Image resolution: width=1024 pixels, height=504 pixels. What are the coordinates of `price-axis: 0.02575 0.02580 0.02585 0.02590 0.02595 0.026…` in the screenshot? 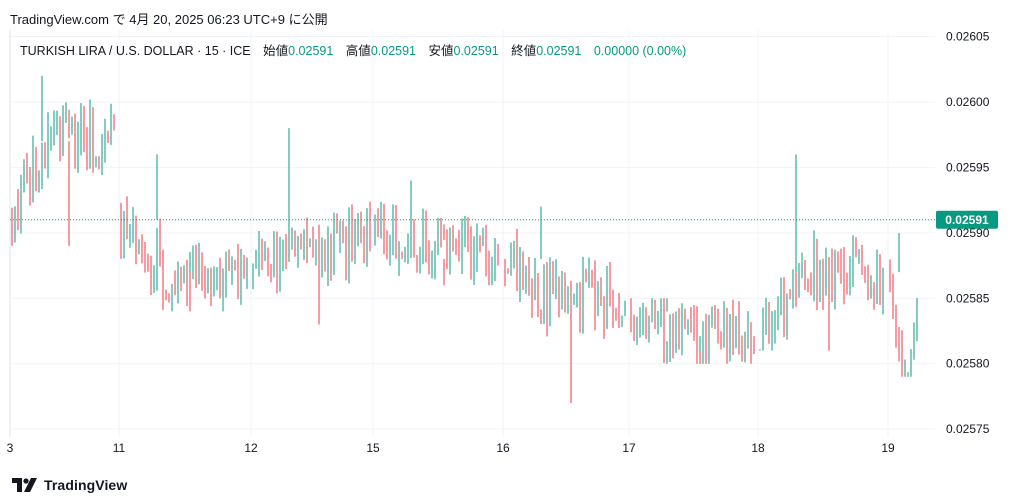 It's located at (968, 233).